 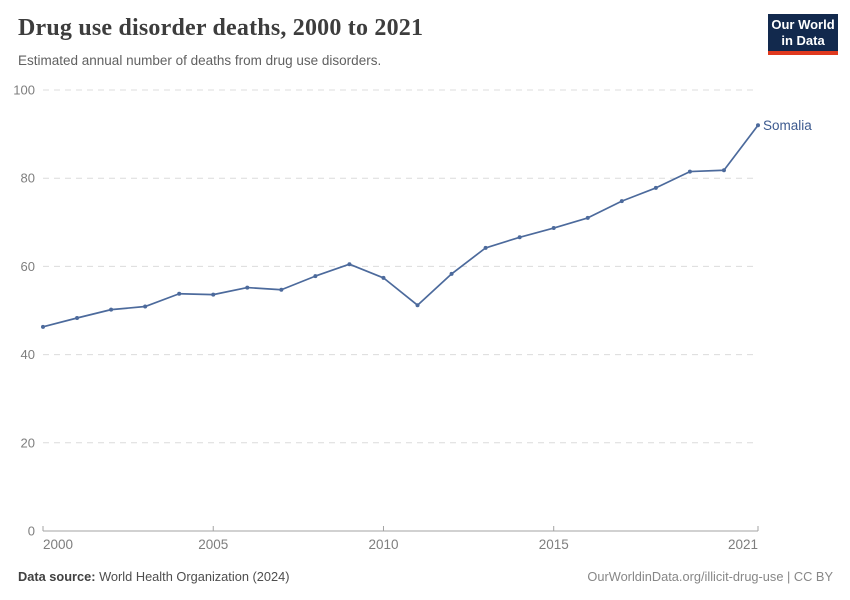 I want to click on x-tick-label: 2010, so click(x=383, y=544).